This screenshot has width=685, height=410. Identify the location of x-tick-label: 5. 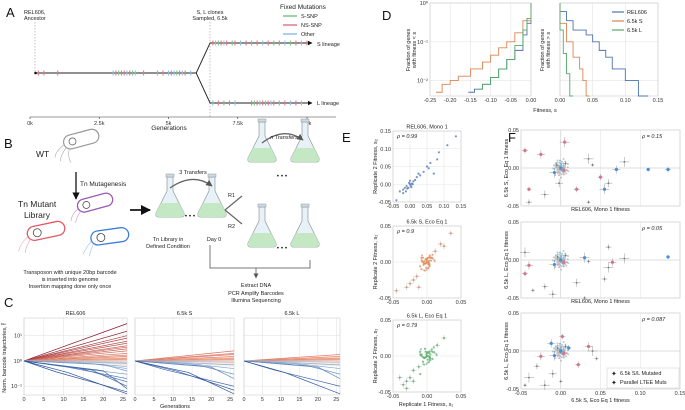
(154, 400).